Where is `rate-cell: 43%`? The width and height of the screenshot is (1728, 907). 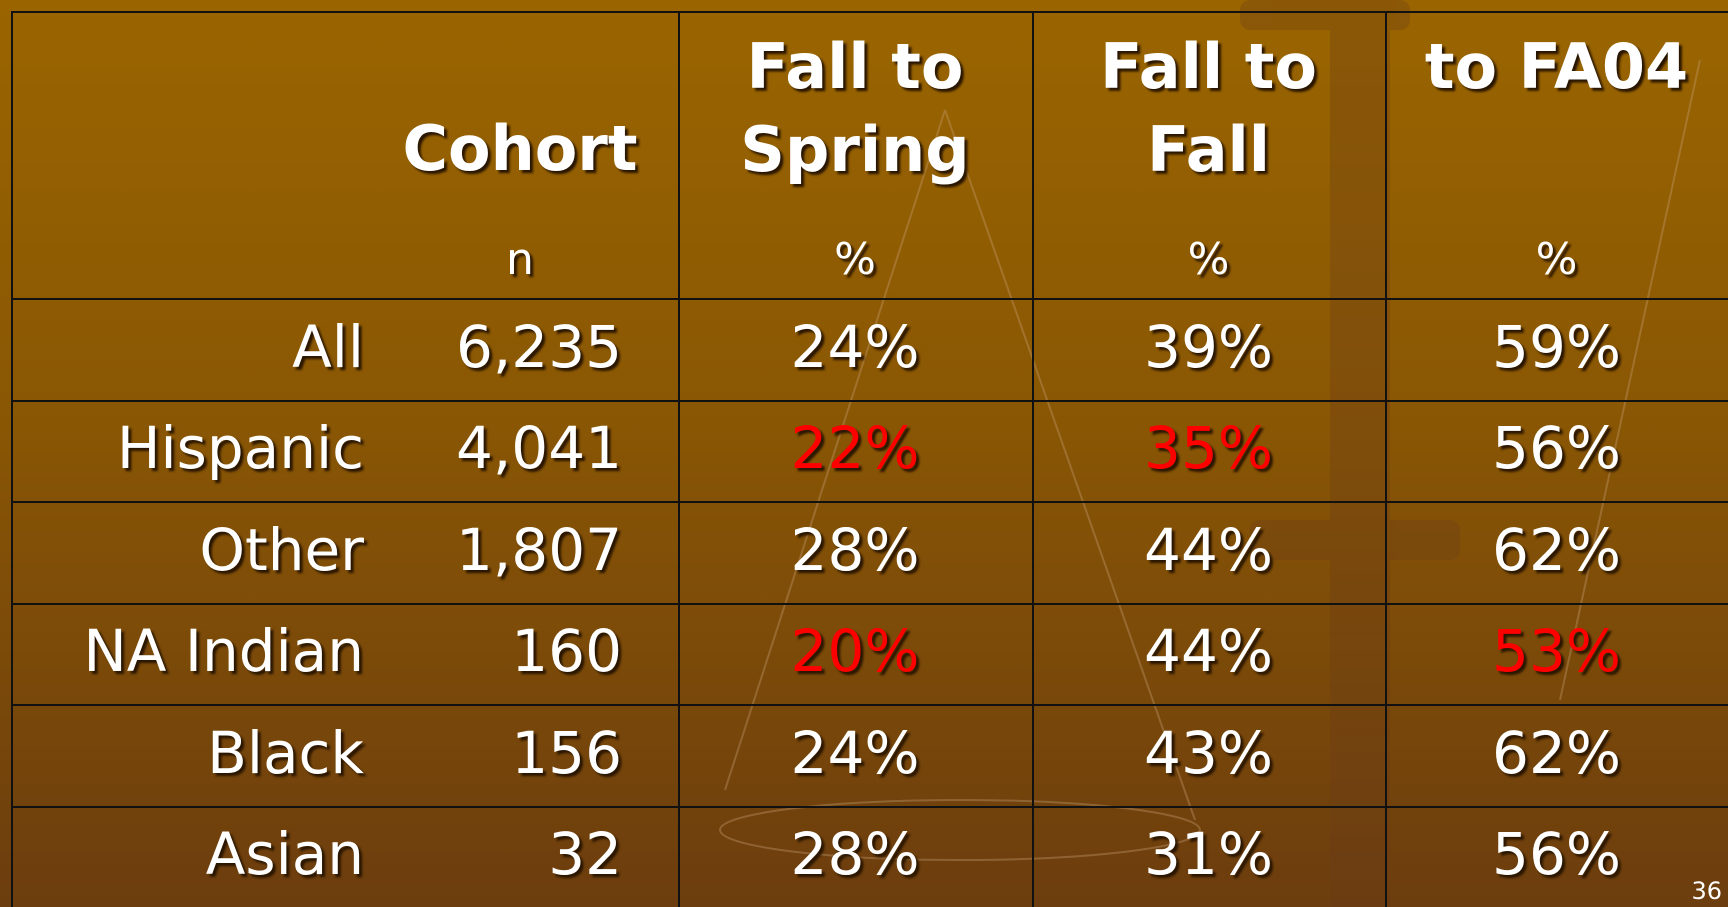
rate-cell: 43% is located at coordinates (1208, 752).